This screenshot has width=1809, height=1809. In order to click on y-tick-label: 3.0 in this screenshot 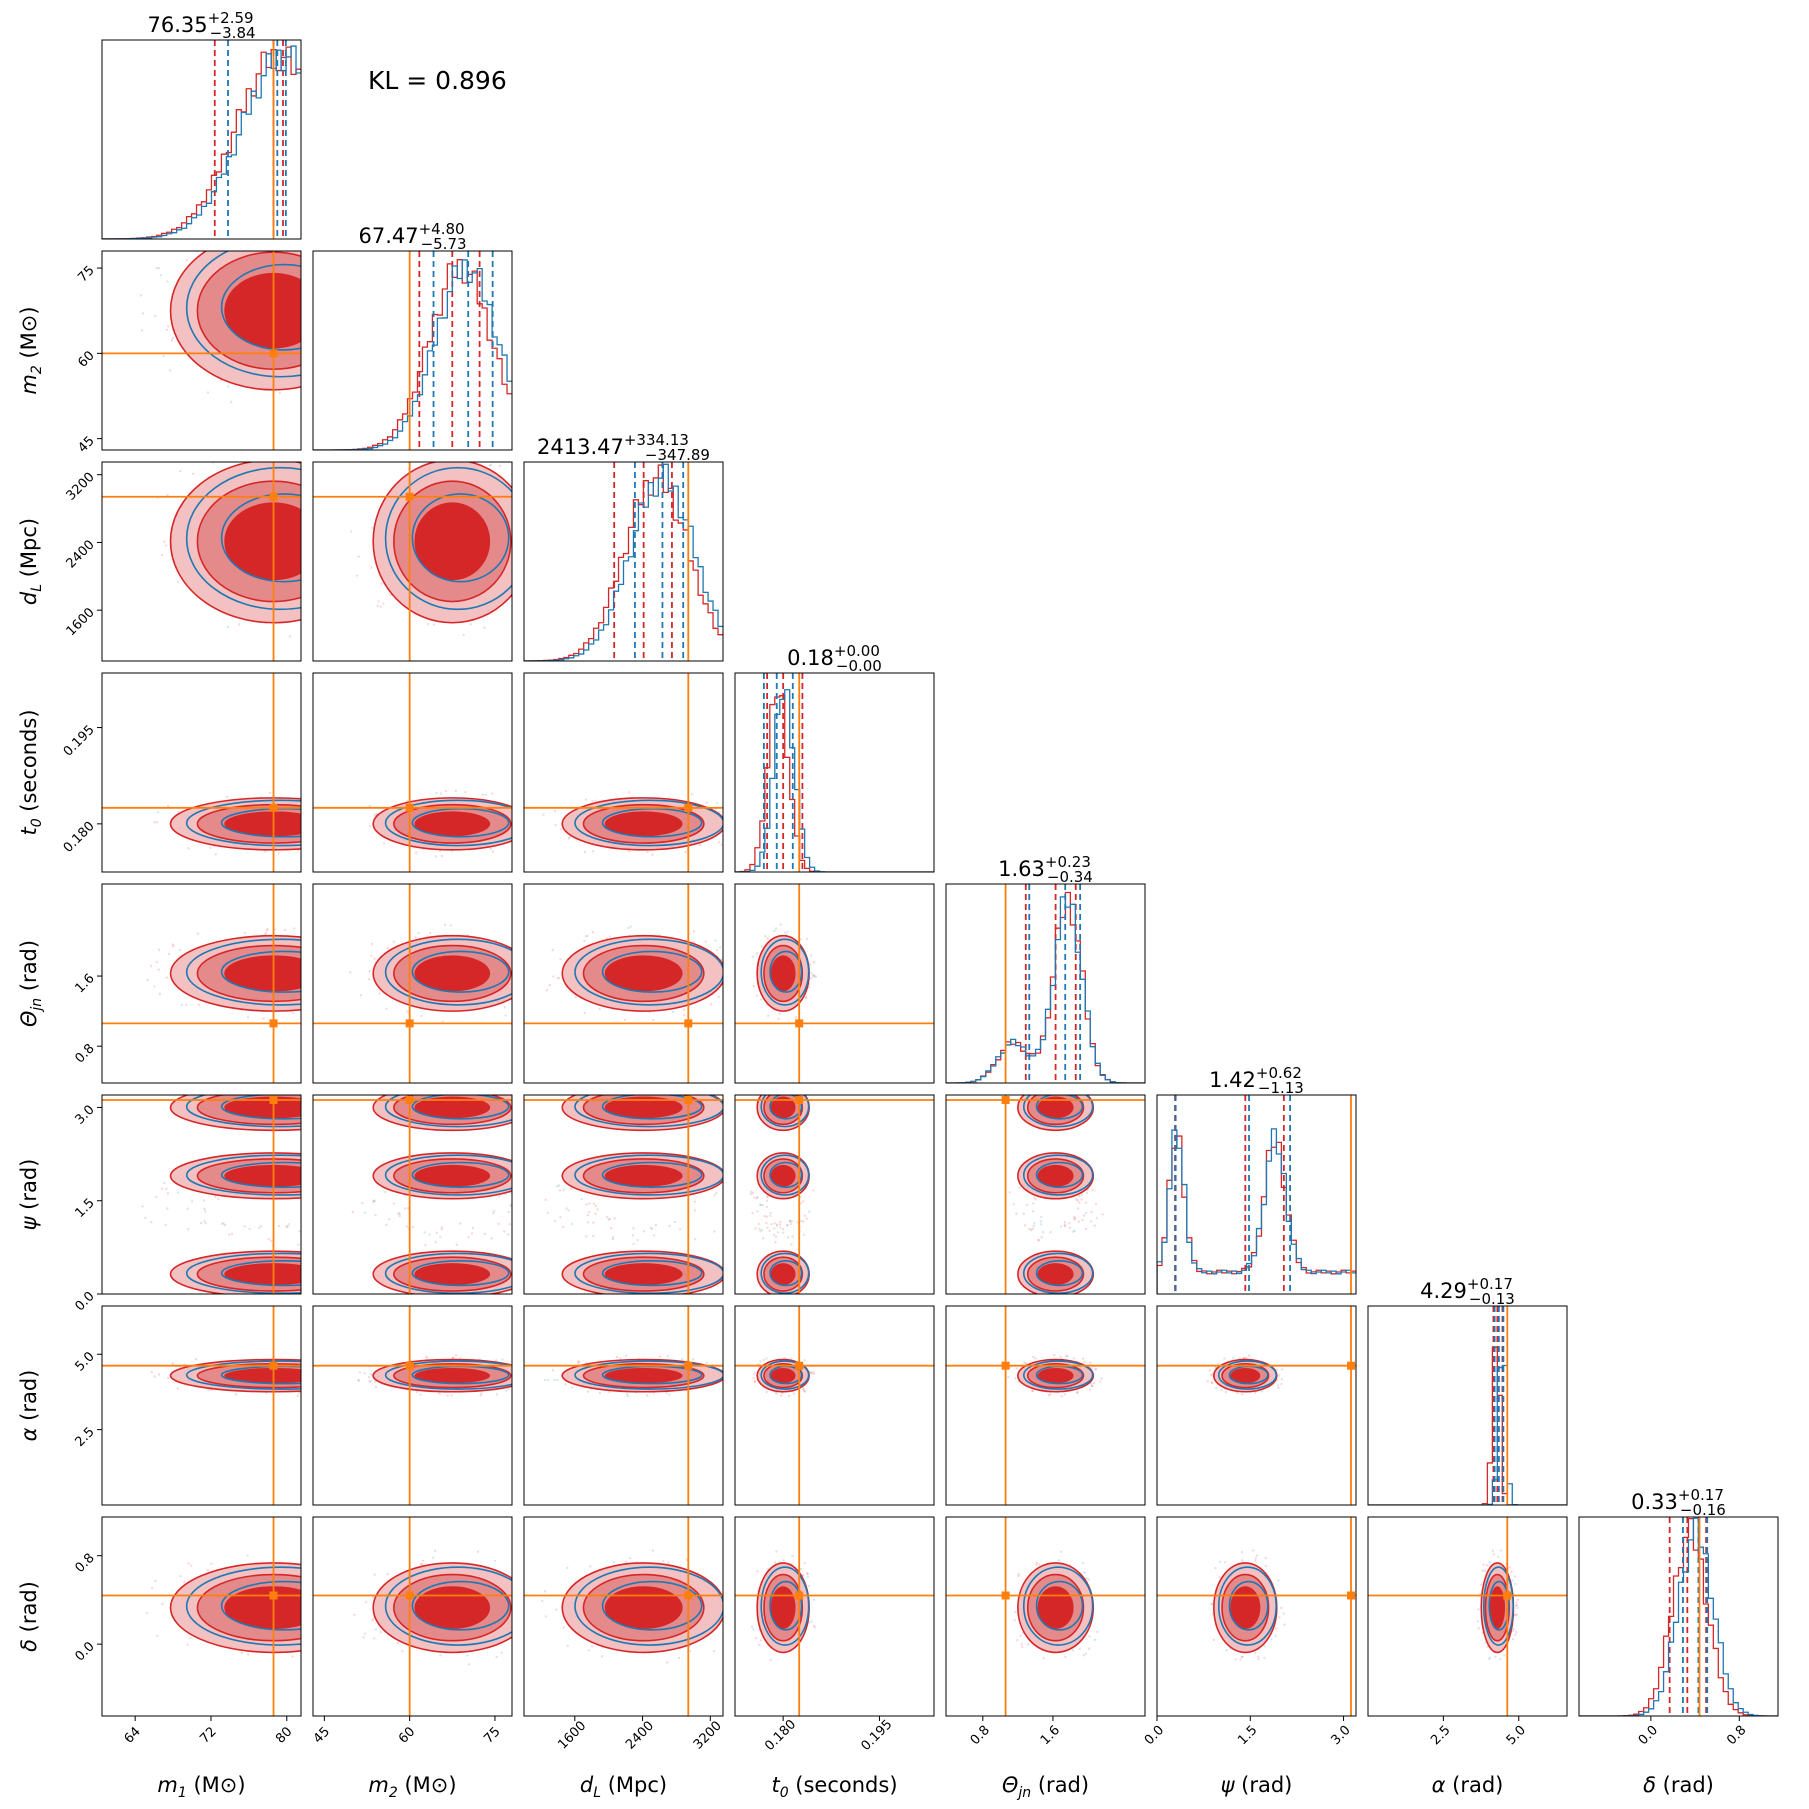, I will do `click(84, 1114)`.